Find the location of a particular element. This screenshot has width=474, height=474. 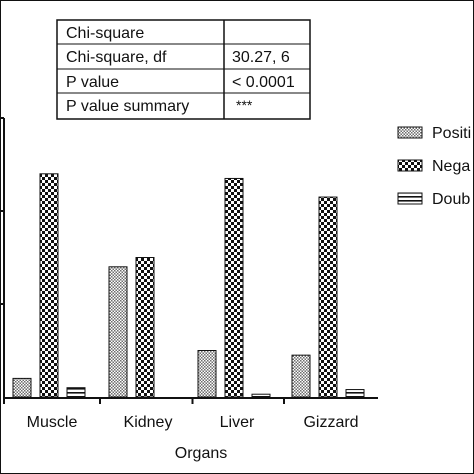

legend-item-negative: Nega is located at coordinates (433, 166).